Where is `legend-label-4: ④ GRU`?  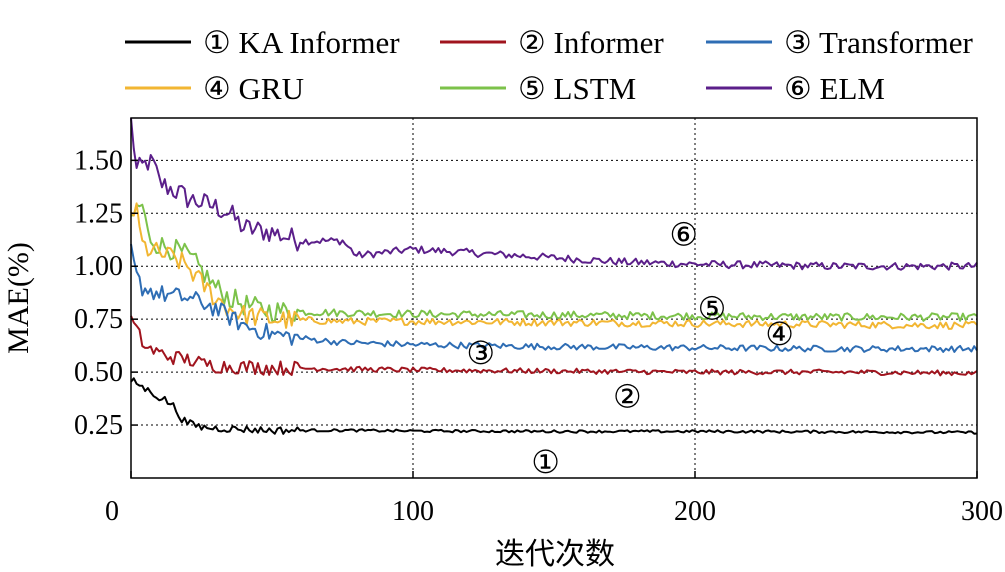
legend-label-4: ④ GRU is located at coordinates (253, 88).